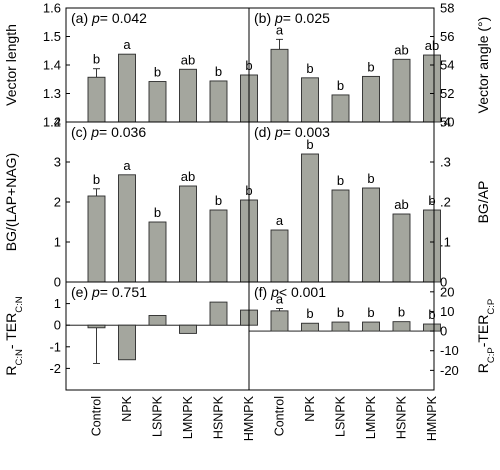  I want to click on y-axis-label: BG/AP, so click(483, 202).